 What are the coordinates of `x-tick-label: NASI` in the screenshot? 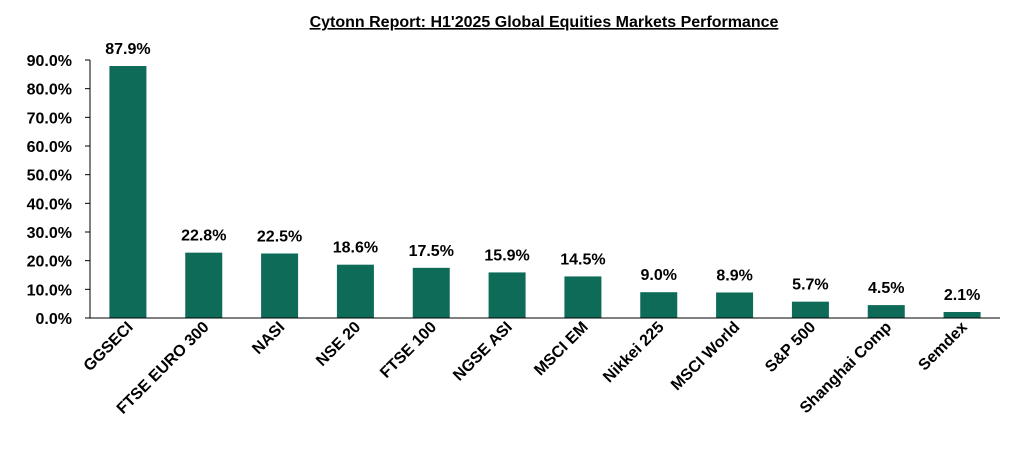 It's located at (268, 338).